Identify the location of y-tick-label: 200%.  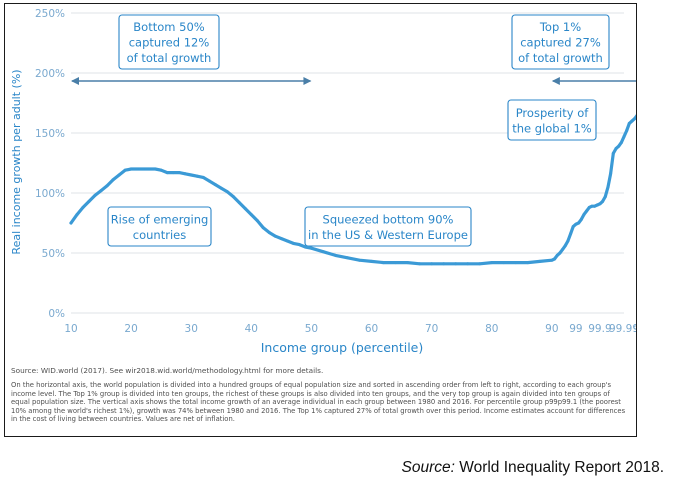
(50, 74).